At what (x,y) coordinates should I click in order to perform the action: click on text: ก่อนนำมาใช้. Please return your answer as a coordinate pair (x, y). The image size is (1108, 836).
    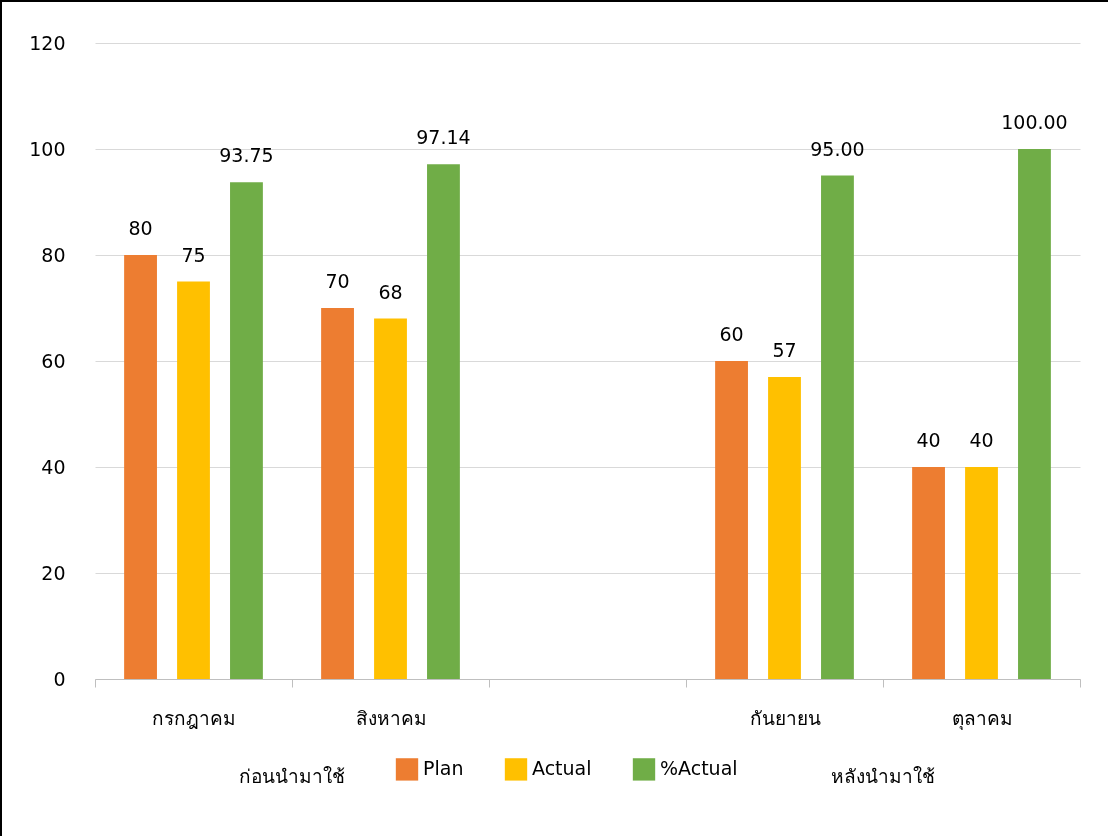
    Looking at the image, I should click on (292, 776).